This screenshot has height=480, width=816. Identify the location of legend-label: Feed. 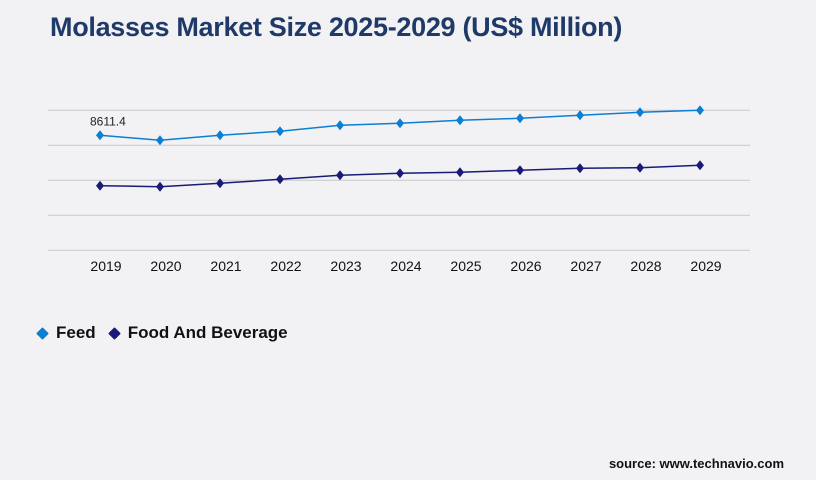
(76, 332).